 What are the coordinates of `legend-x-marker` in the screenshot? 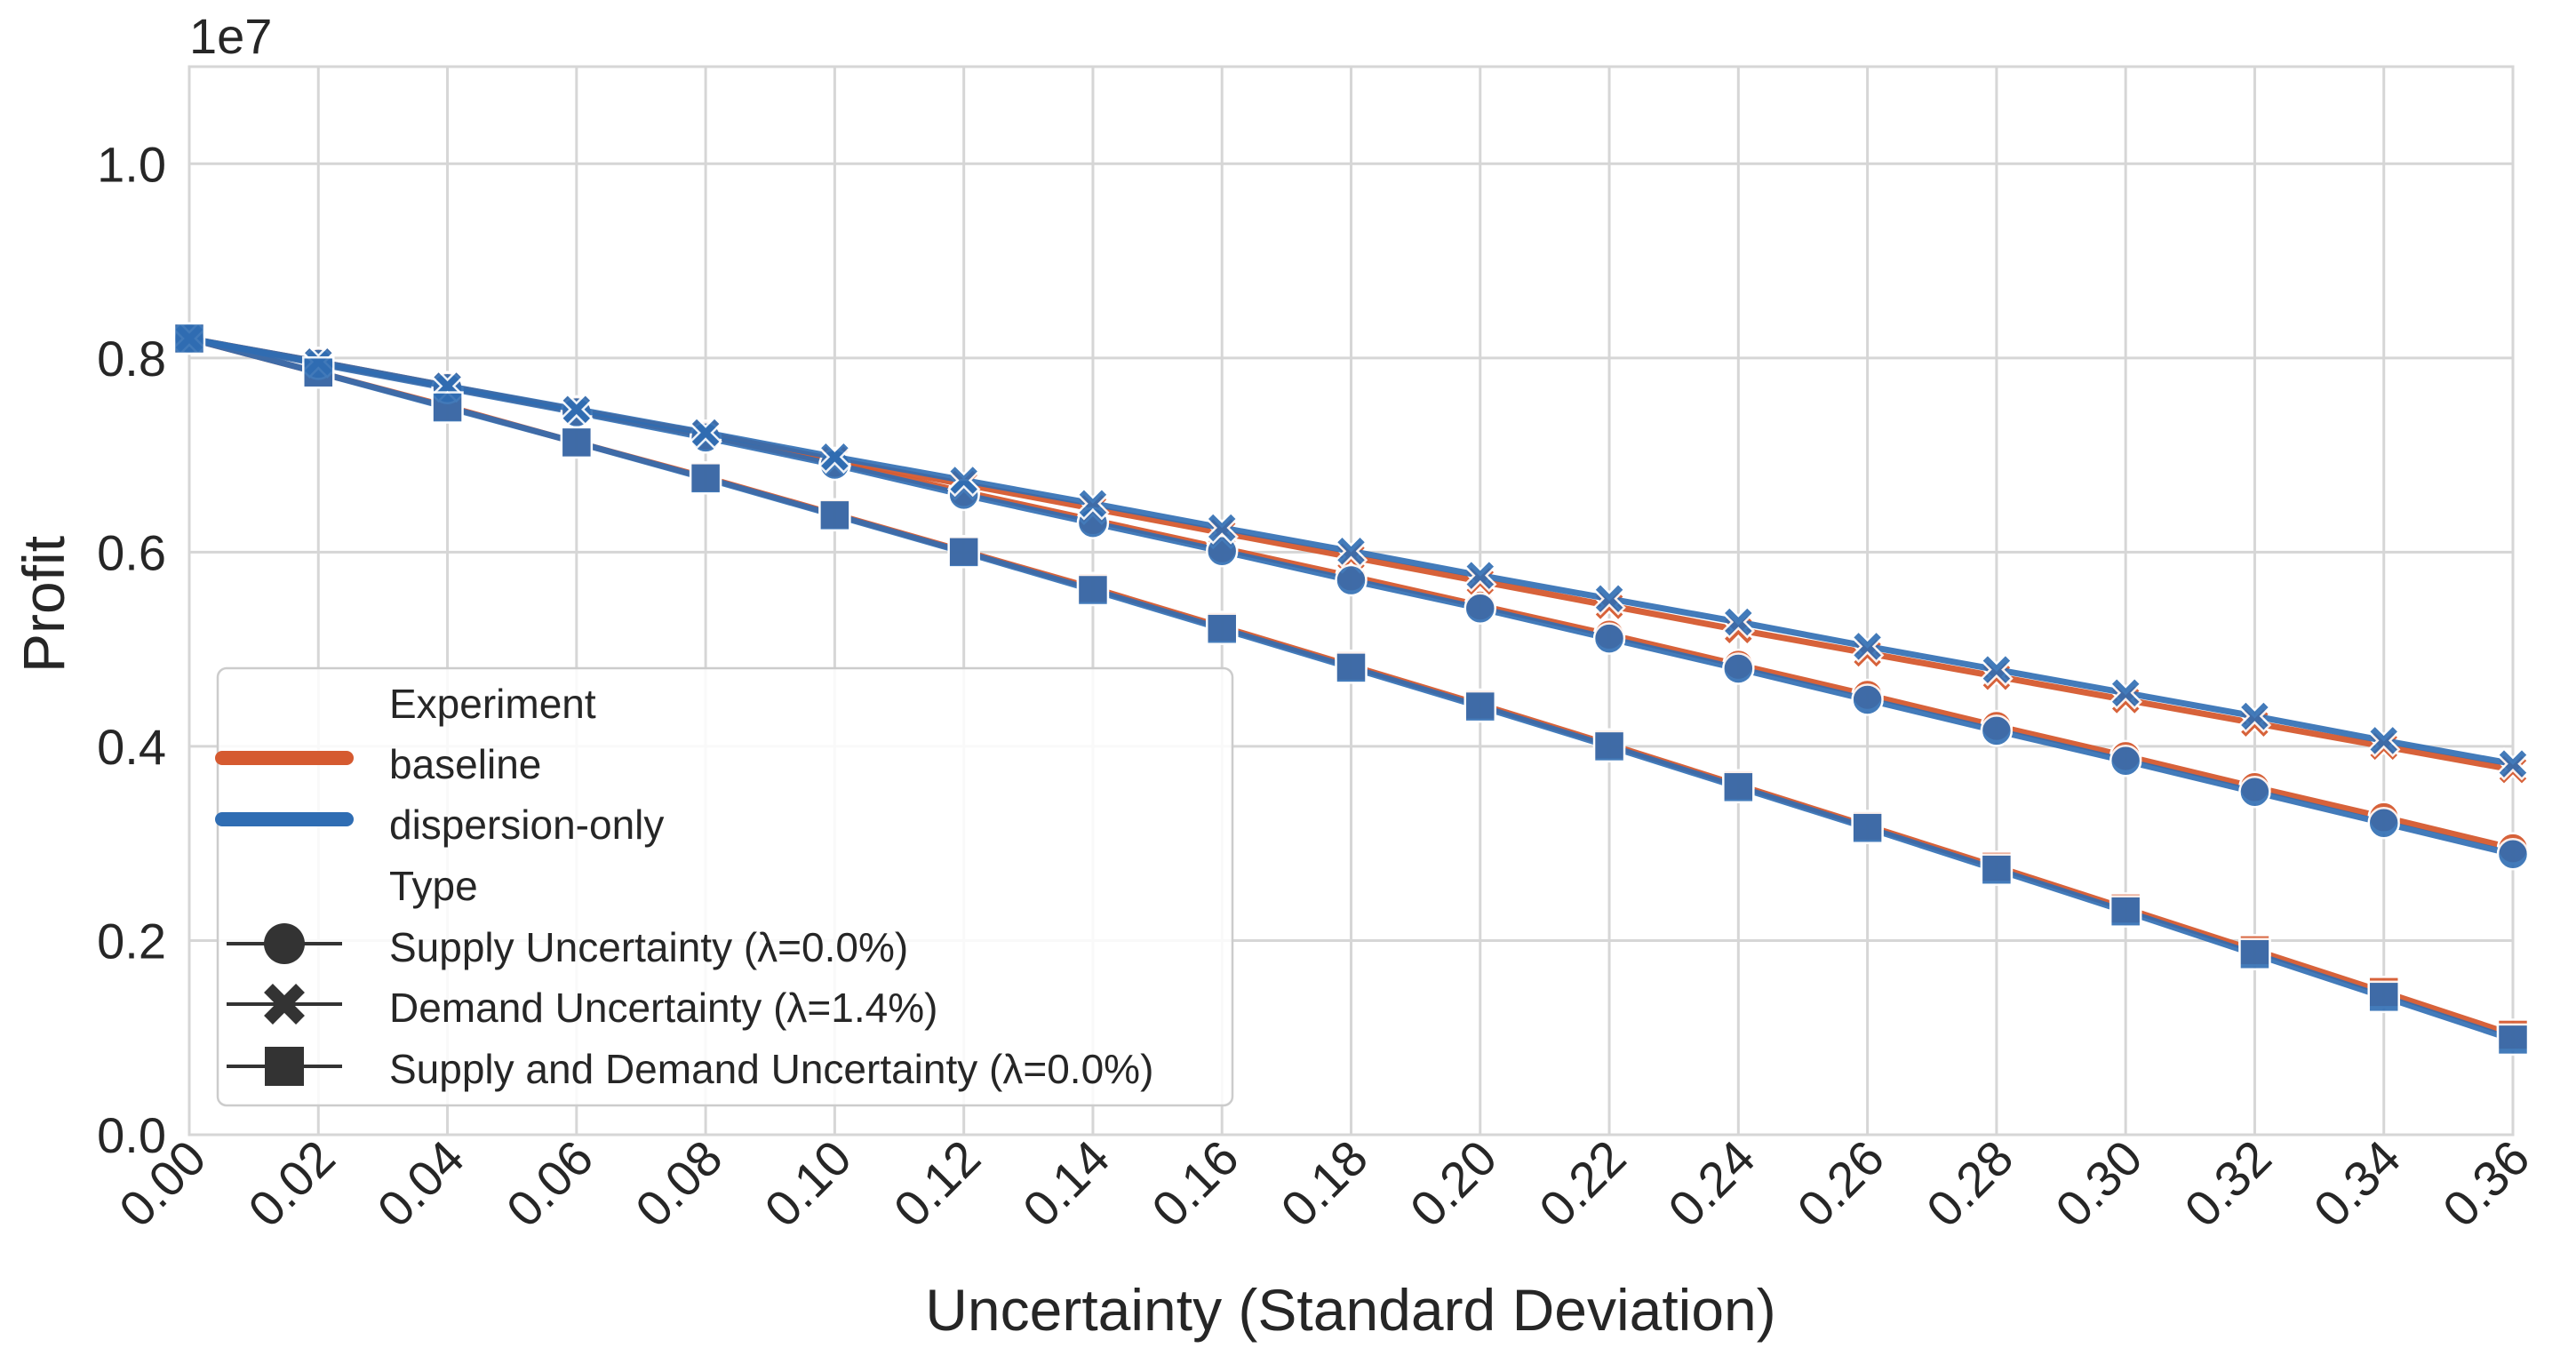 It's located at (284, 1004).